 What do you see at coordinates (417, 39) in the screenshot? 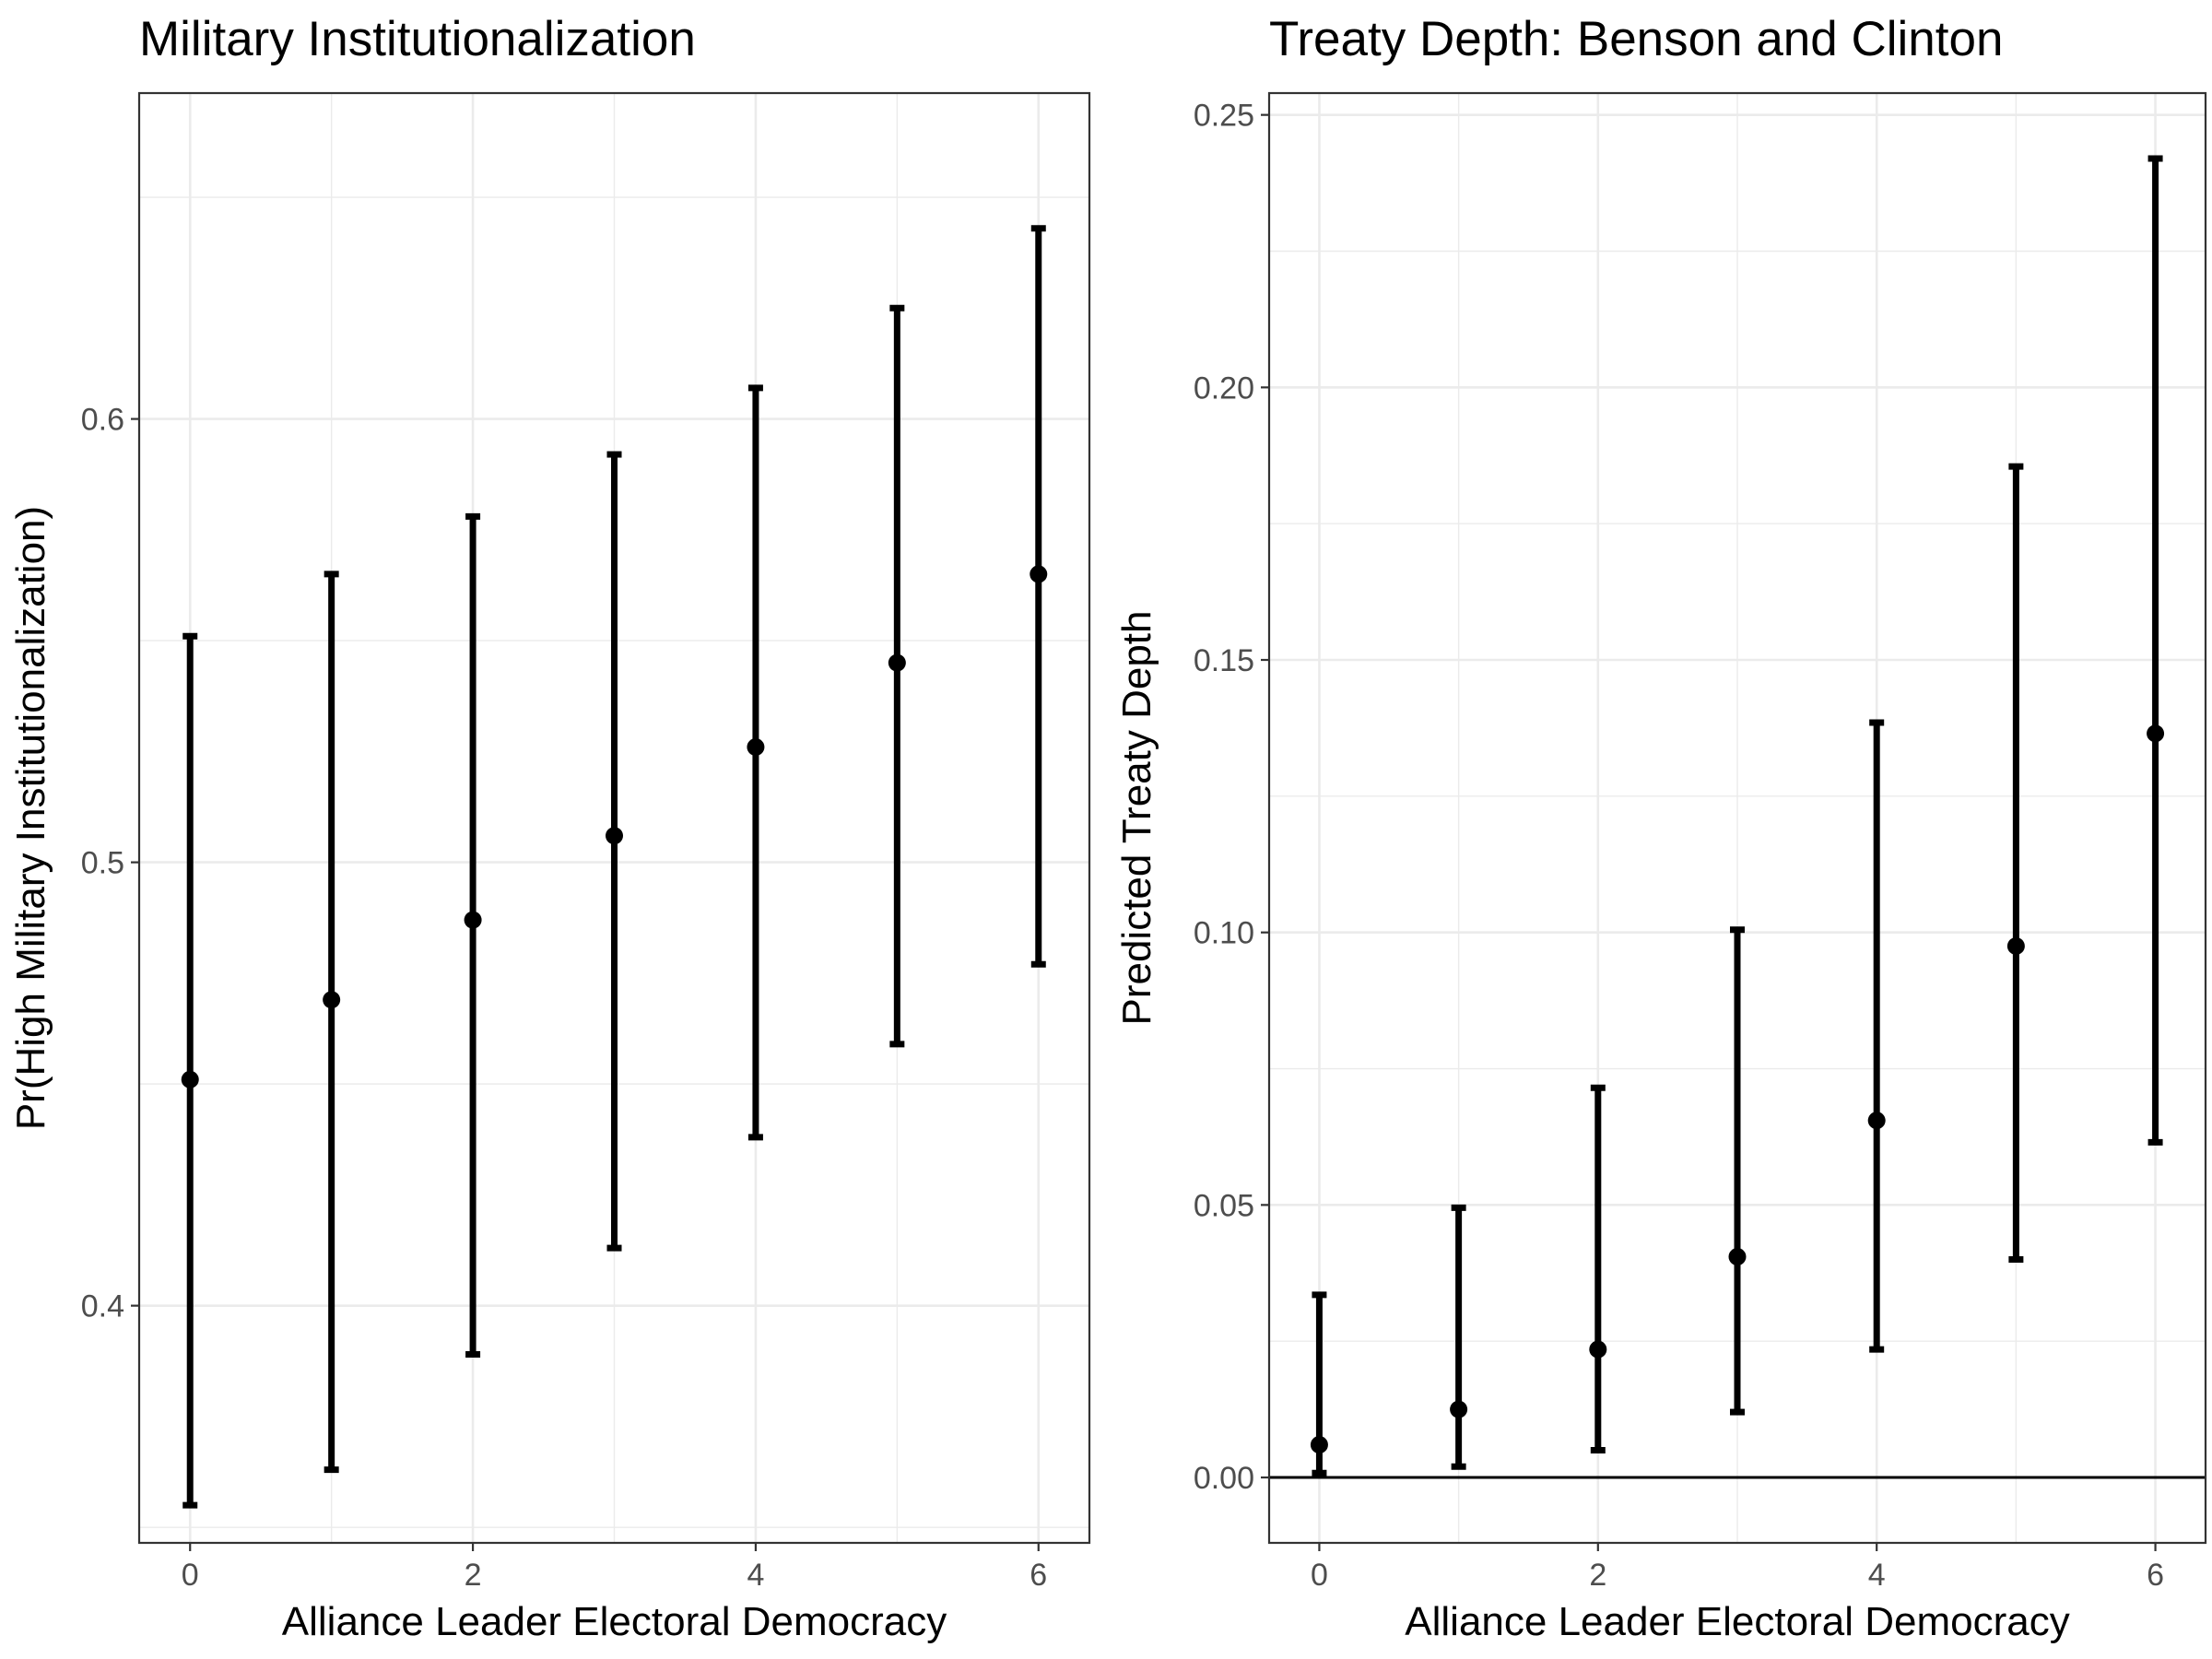
I see `panel-title: Military Institutionalization` at bounding box center [417, 39].